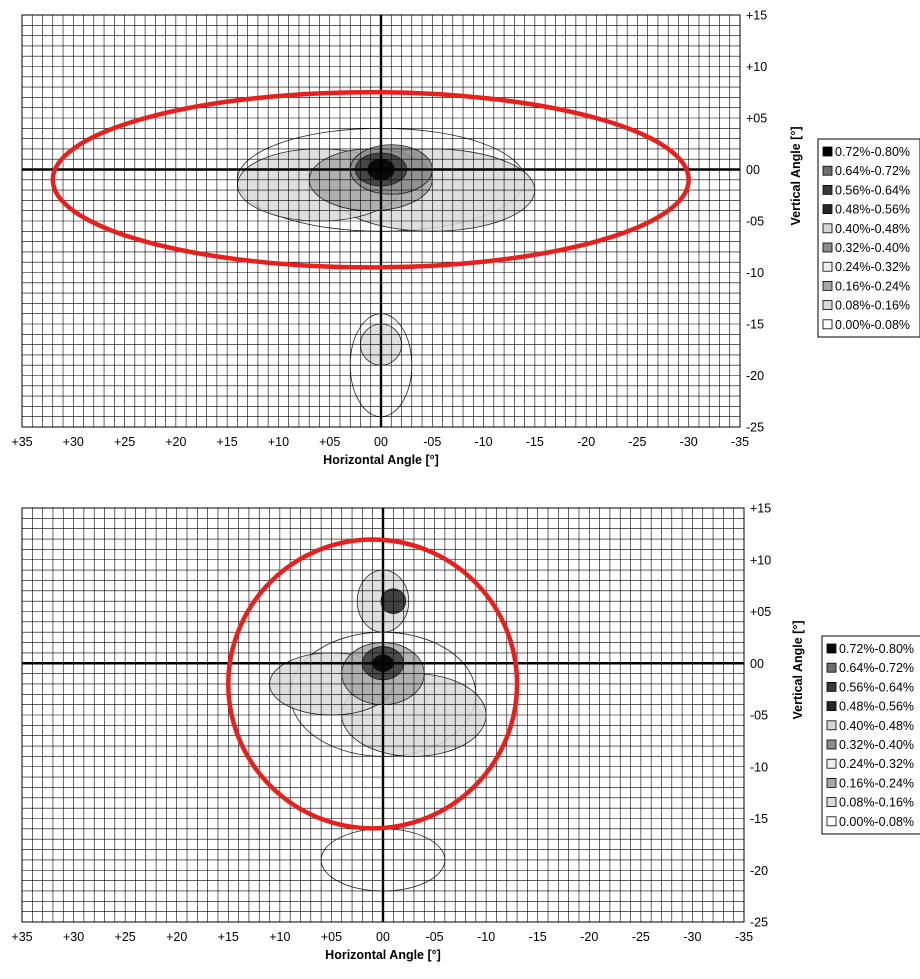 The height and width of the screenshot is (979, 920). Describe the element at coordinates (378, 730) in the screenshot. I see `heatmap-density` at that location.